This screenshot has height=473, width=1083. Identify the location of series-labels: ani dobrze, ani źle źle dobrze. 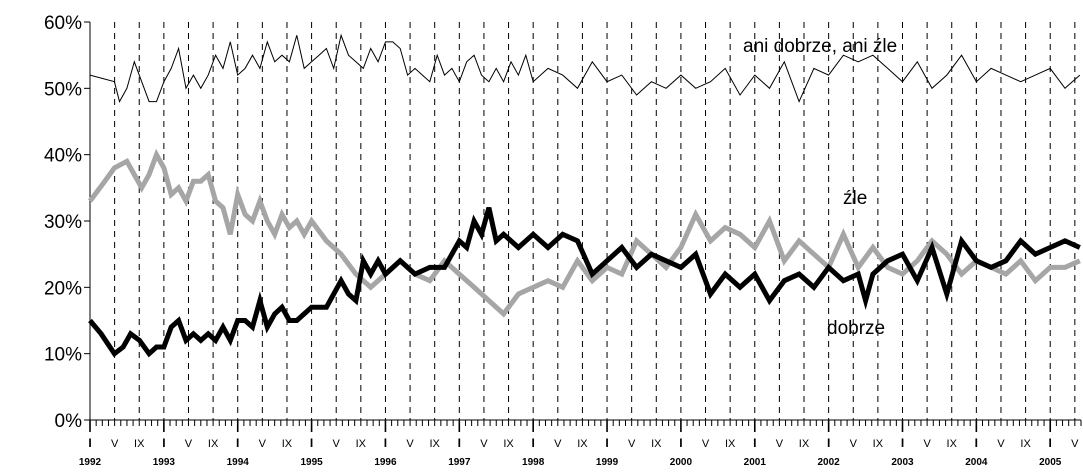
(820, 187).